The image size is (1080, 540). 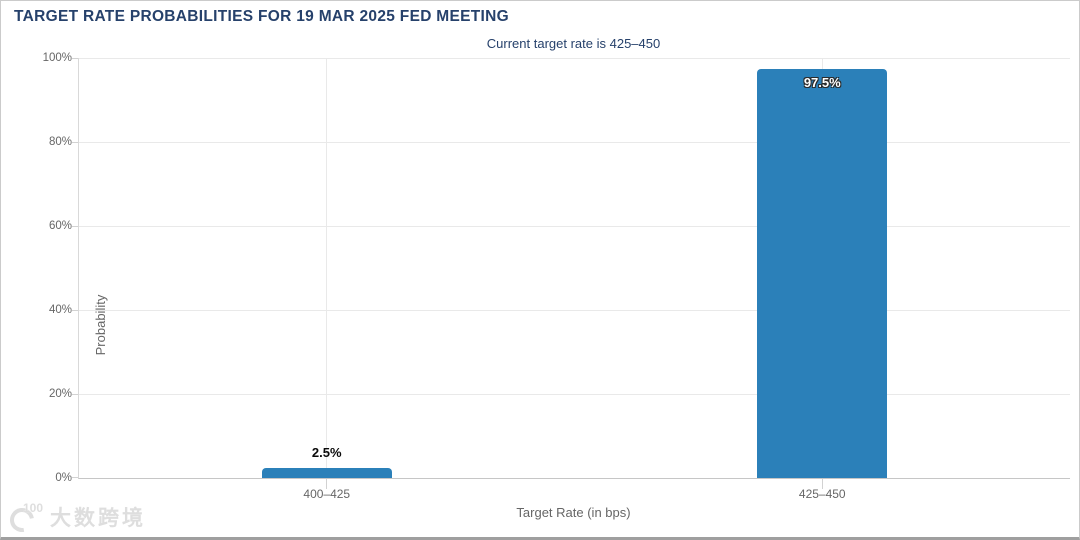 What do you see at coordinates (60, 310) in the screenshot?
I see `y-tick-label: 40%` at bounding box center [60, 310].